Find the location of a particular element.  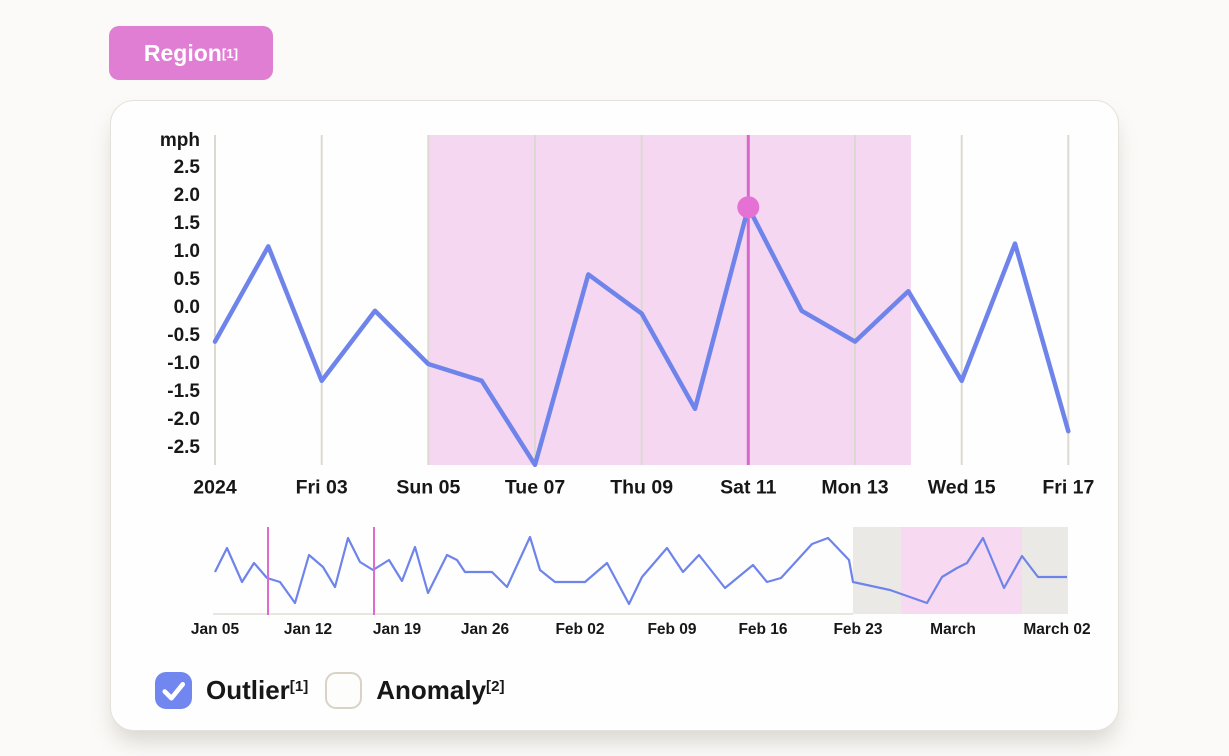

region-button-label: Region is located at coordinates (182, 52).